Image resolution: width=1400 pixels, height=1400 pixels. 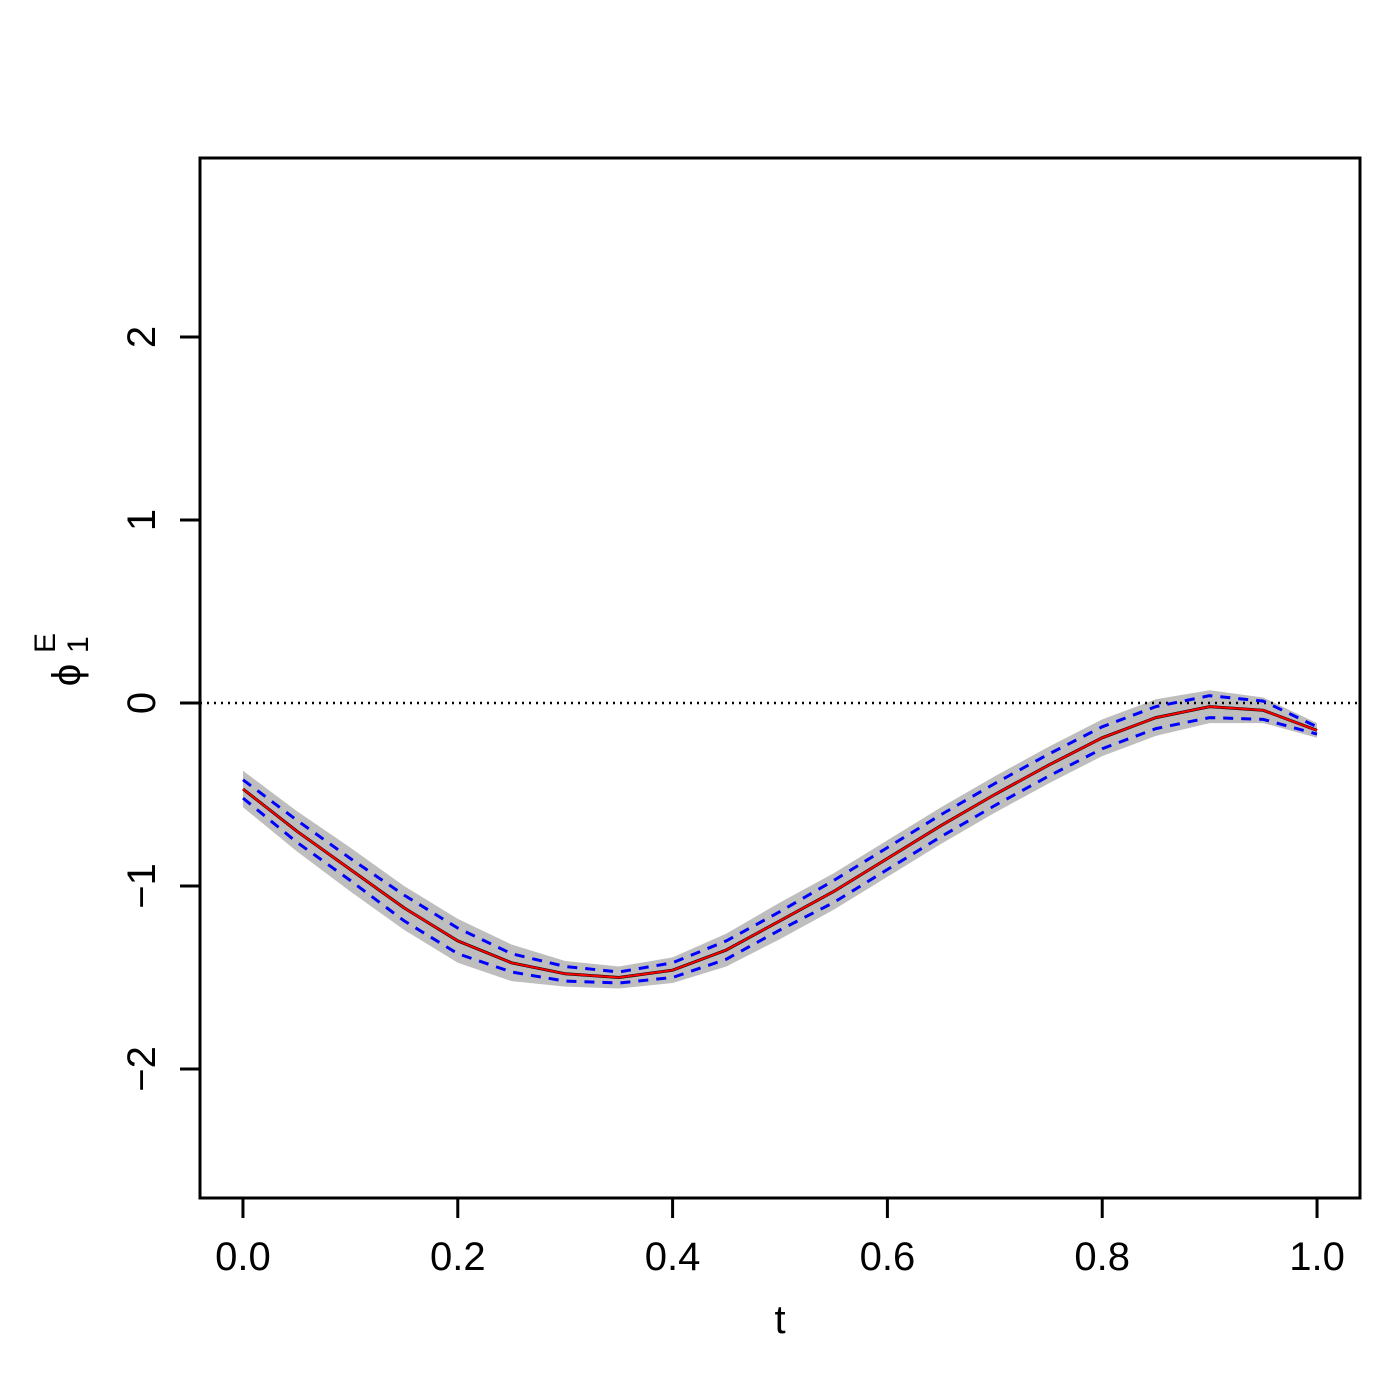 I want to click on x-tick-label: 0.6, so click(x=888, y=1257).